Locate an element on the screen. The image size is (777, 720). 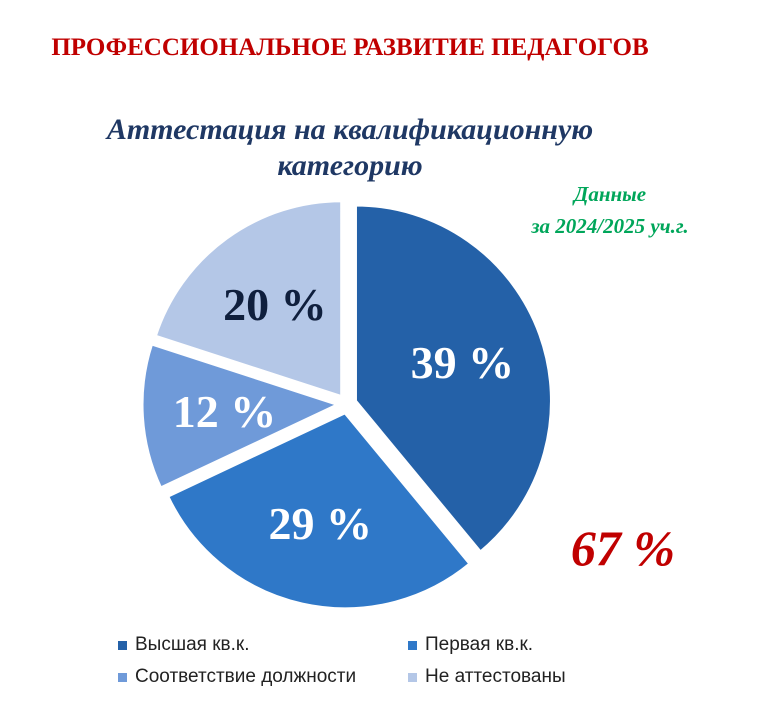
data-period-note: Данные за 2024/2025 уч.г. is located at coordinates (610, 210).